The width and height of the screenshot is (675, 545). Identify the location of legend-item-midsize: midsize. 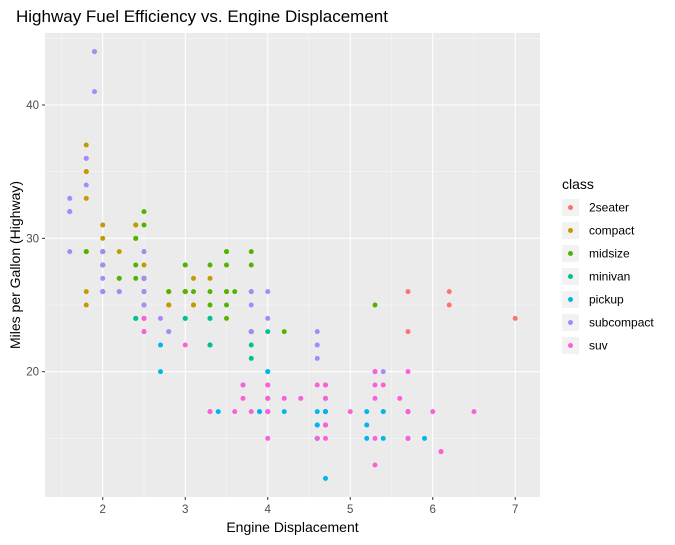
(596, 253).